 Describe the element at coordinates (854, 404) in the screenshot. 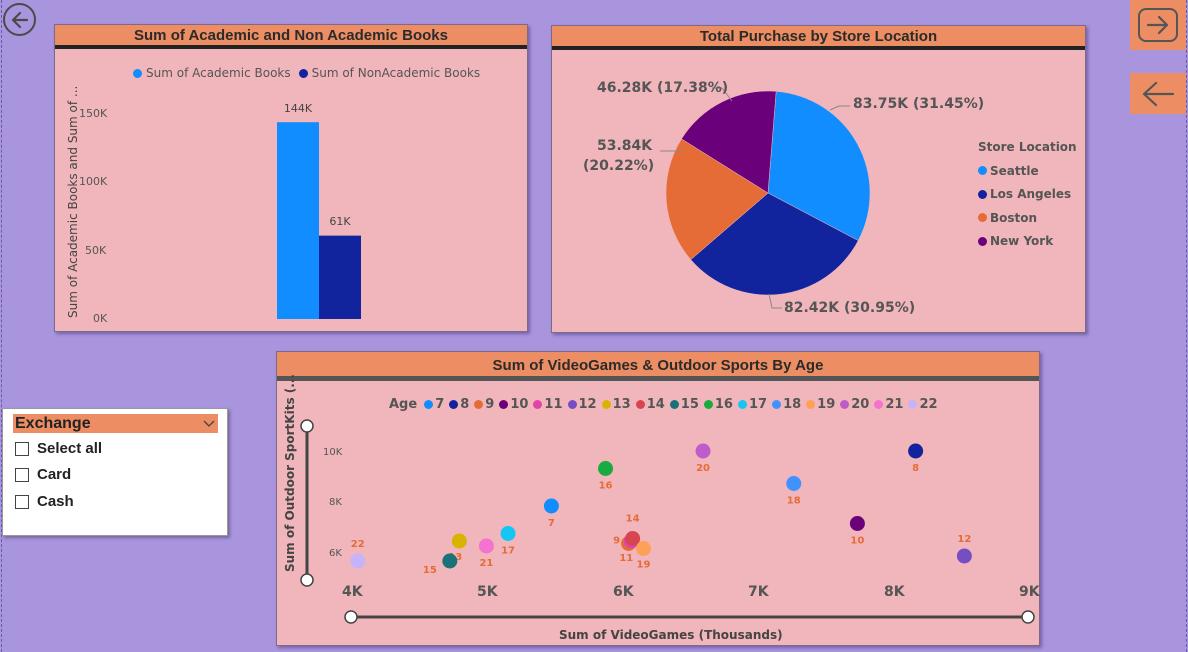

I see `age-legend-item-20: 20` at that location.